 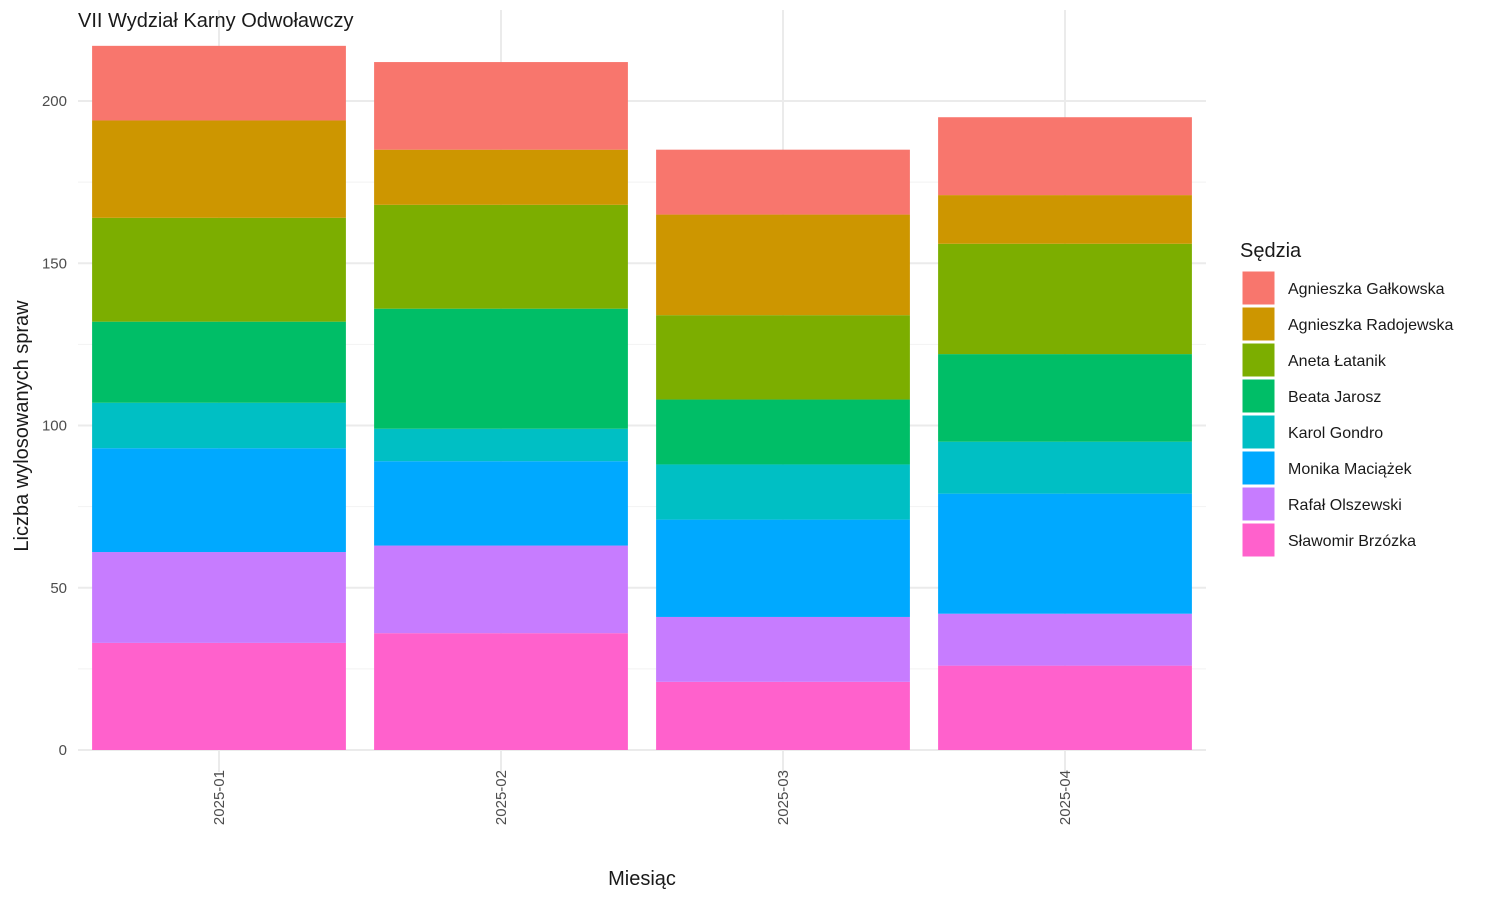 What do you see at coordinates (22, 426) in the screenshot?
I see `y-axis-title: Liczba wylosowanych spraw` at bounding box center [22, 426].